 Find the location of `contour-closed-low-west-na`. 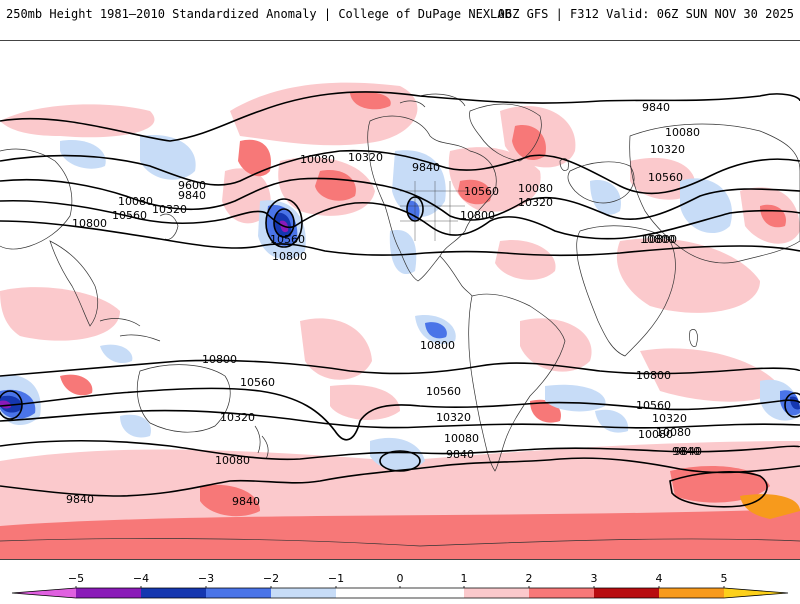

contour-closed-low-west-na is located at coordinates (415, 209).